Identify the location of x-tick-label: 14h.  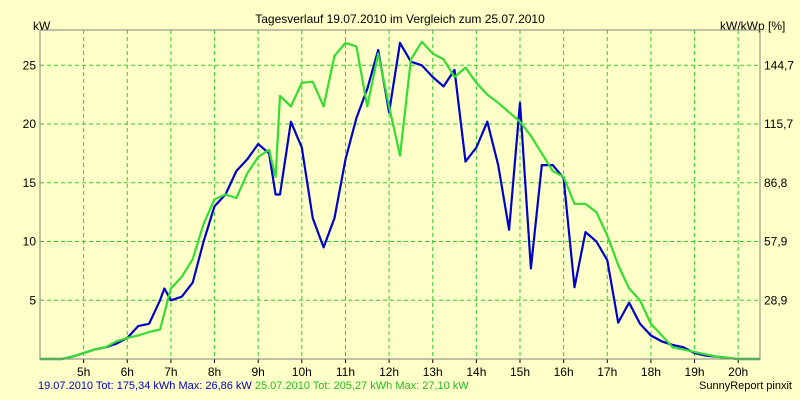
(476, 372).